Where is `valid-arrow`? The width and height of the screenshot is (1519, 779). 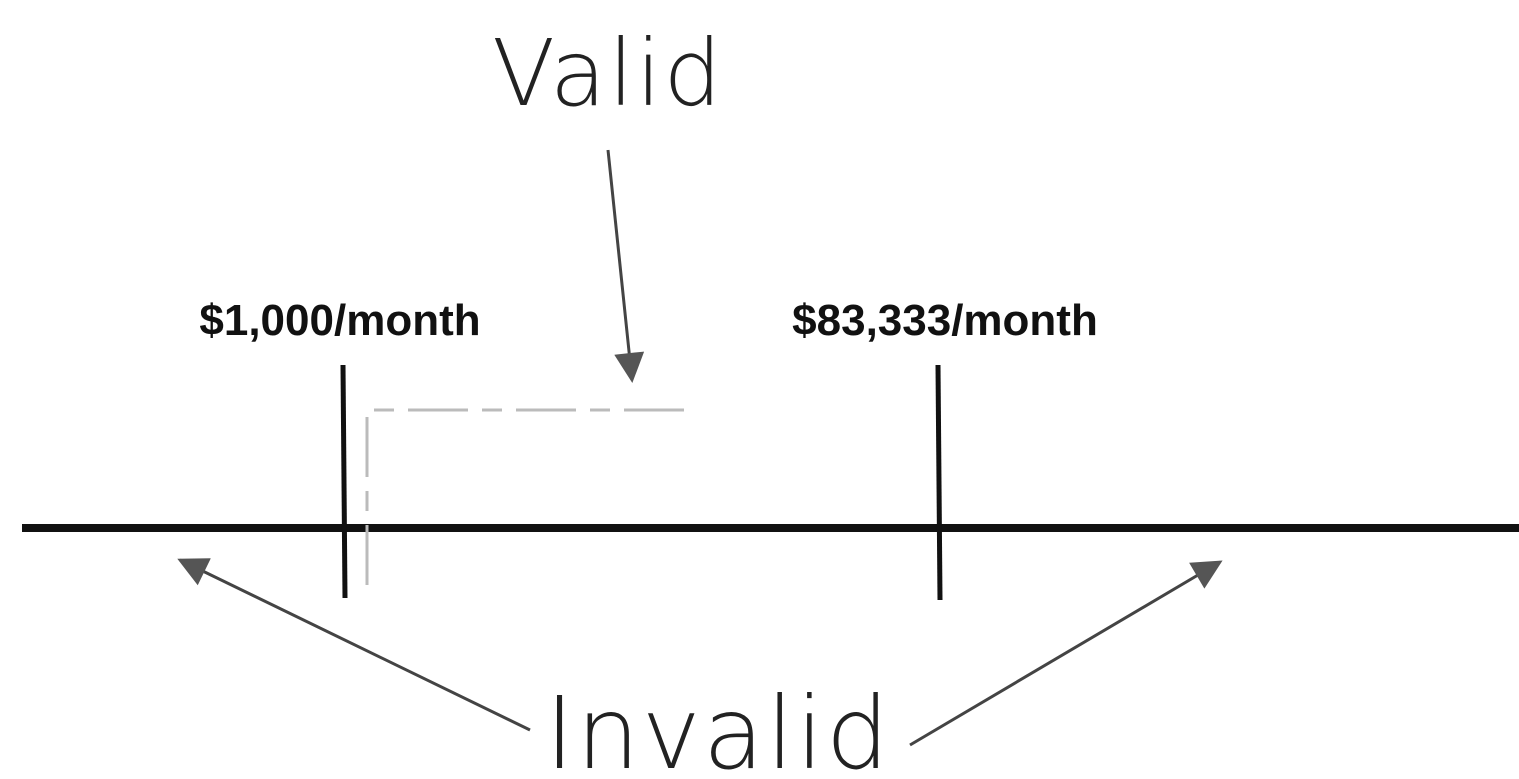 valid-arrow is located at coordinates (625, 266).